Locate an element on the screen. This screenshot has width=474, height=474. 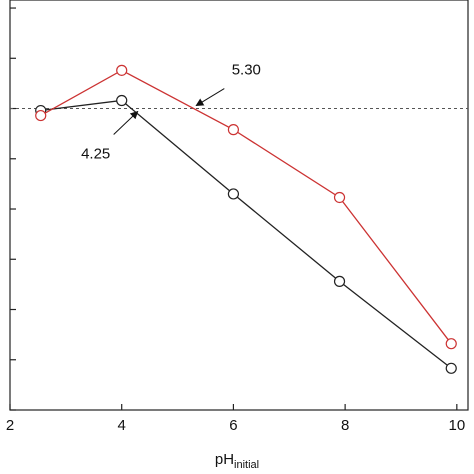
x-tick-label: 4 is located at coordinates (122, 425).